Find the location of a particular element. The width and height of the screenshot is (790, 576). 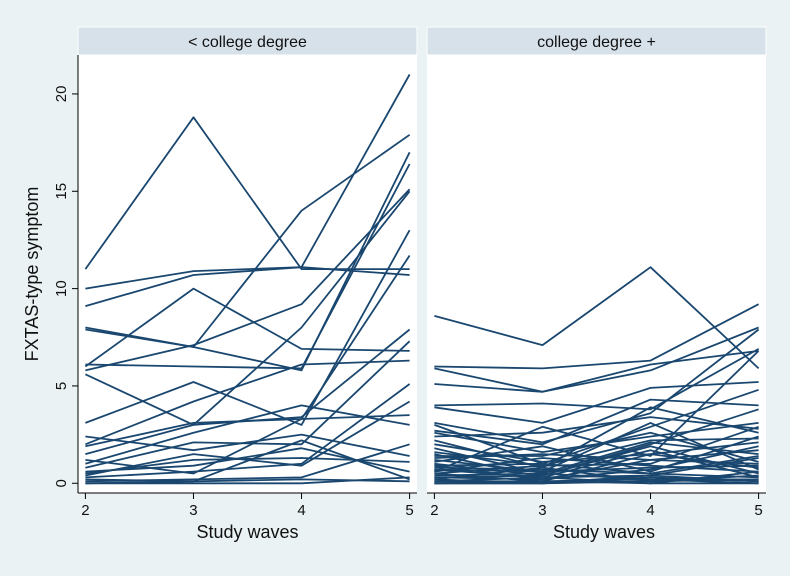

panel-1-series-7-line is located at coordinates (247, 327).